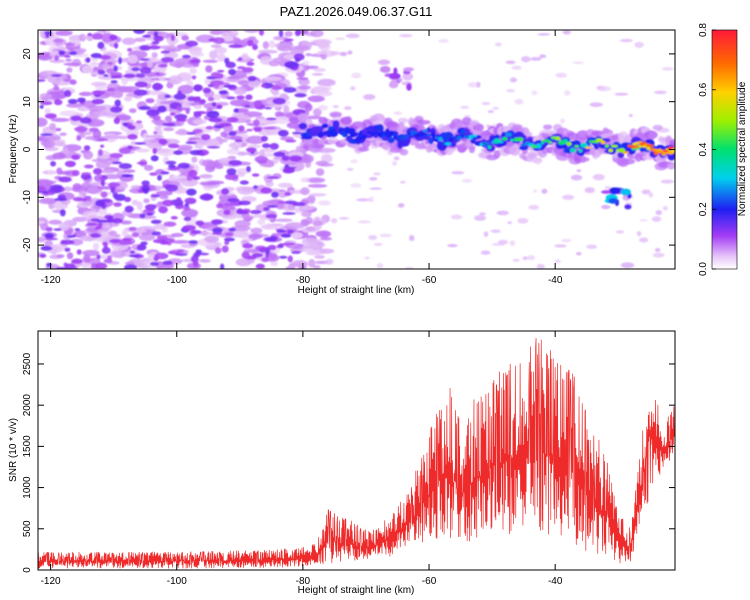 The image size is (750, 600). What do you see at coordinates (177, 280) in the screenshot?
I see `x-tick-label: -100` at bounding box center [177, 280].